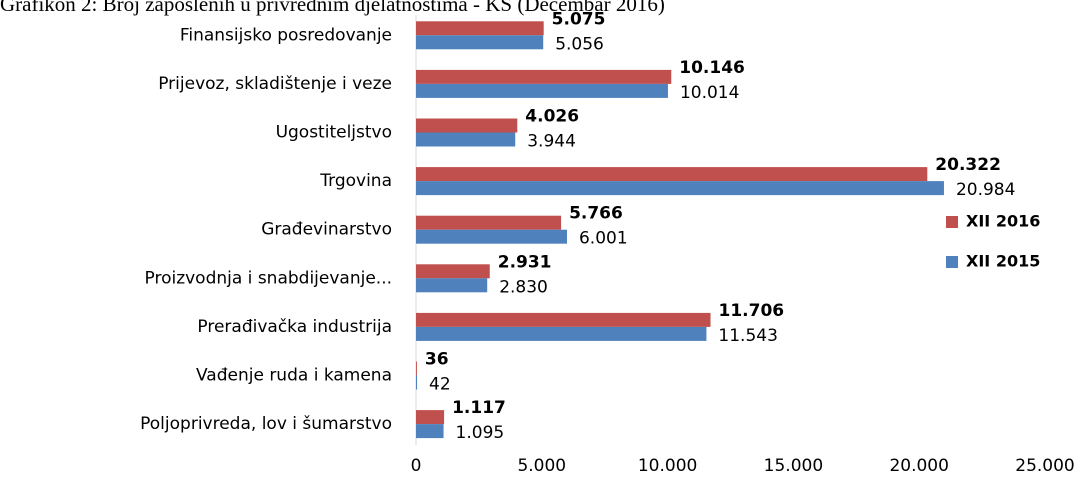 This screenshot has height=481, width=1086. I want to click on y-tick-label: Finansijsko posredovanje, so click(286, 35).